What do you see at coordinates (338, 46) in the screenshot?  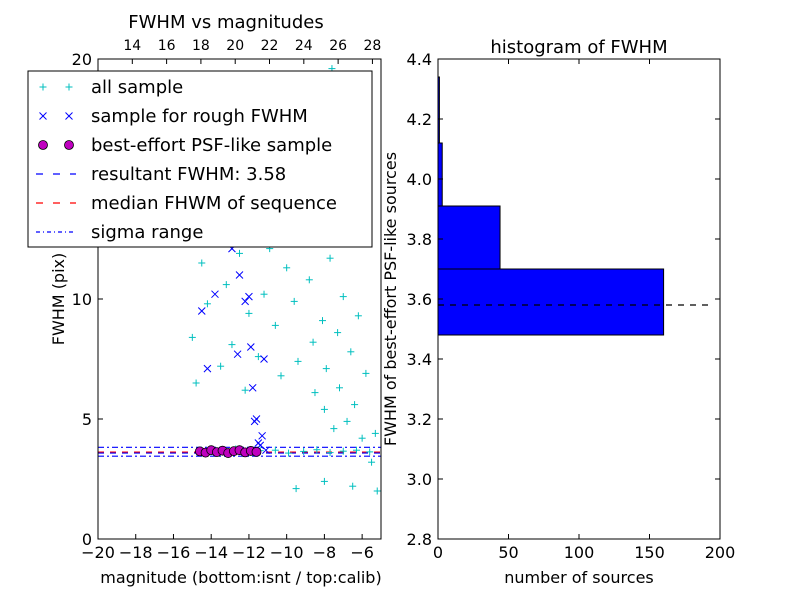 I see `top-tick-label: 26` at bounding box center [338, 46].